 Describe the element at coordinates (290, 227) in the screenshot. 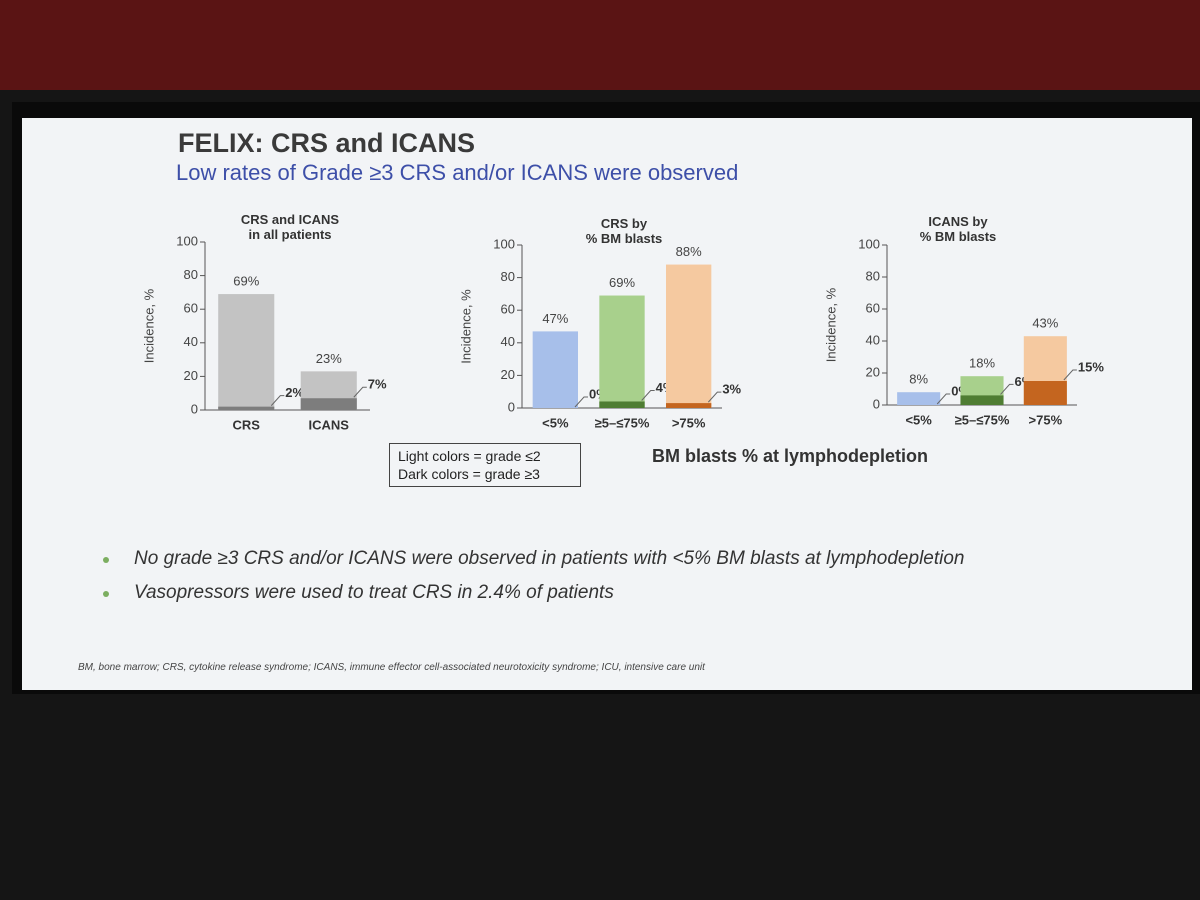

I see `chart-title: CRS and ICANS in all patients` at that location.